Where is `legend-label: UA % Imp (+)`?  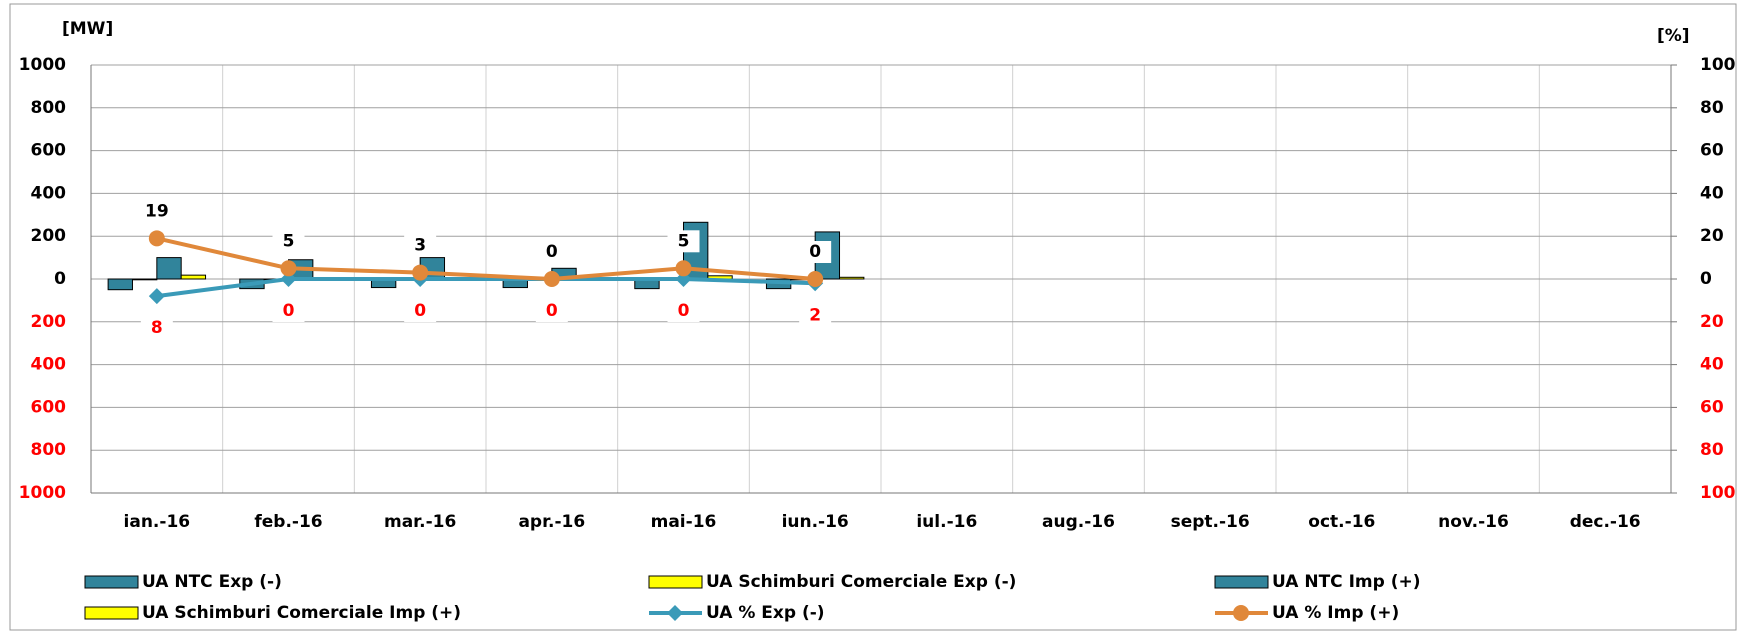
legend-label: UA % Imp (+) is located at coordinates (1335, 613).